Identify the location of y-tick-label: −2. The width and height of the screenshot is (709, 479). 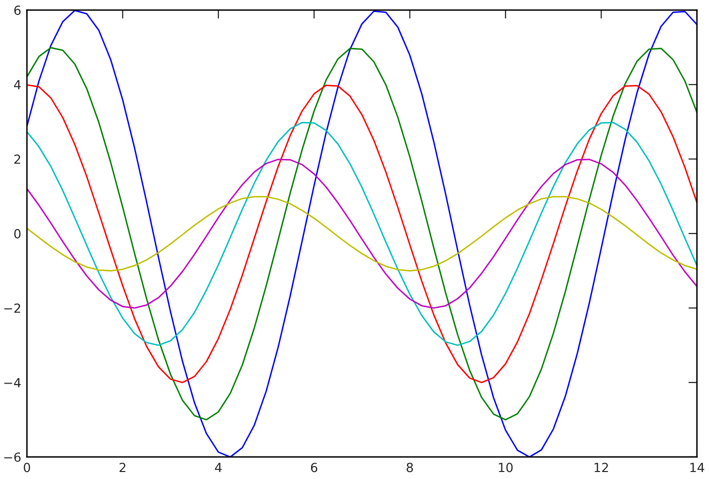
(12, 308).